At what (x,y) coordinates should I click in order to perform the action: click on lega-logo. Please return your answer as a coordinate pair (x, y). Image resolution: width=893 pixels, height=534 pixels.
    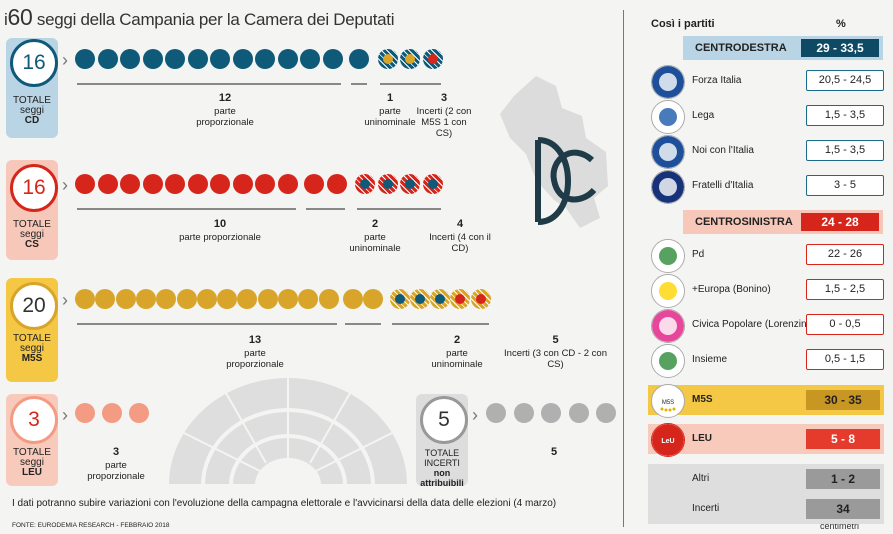
    Looking at the image, I should click on (668, 117).